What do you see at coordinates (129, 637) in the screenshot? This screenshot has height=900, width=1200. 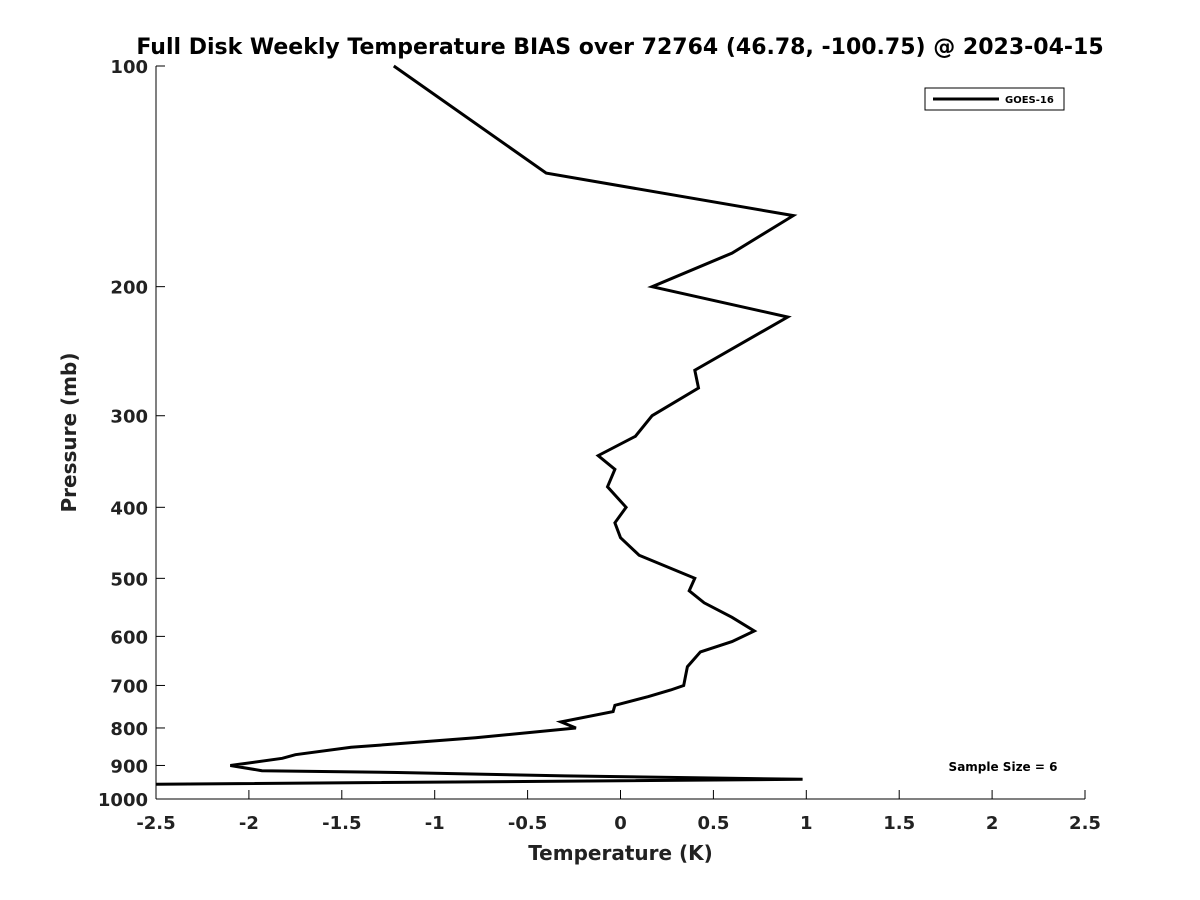 I see `y-tick-label: 600` at bounding box center [129, 637].